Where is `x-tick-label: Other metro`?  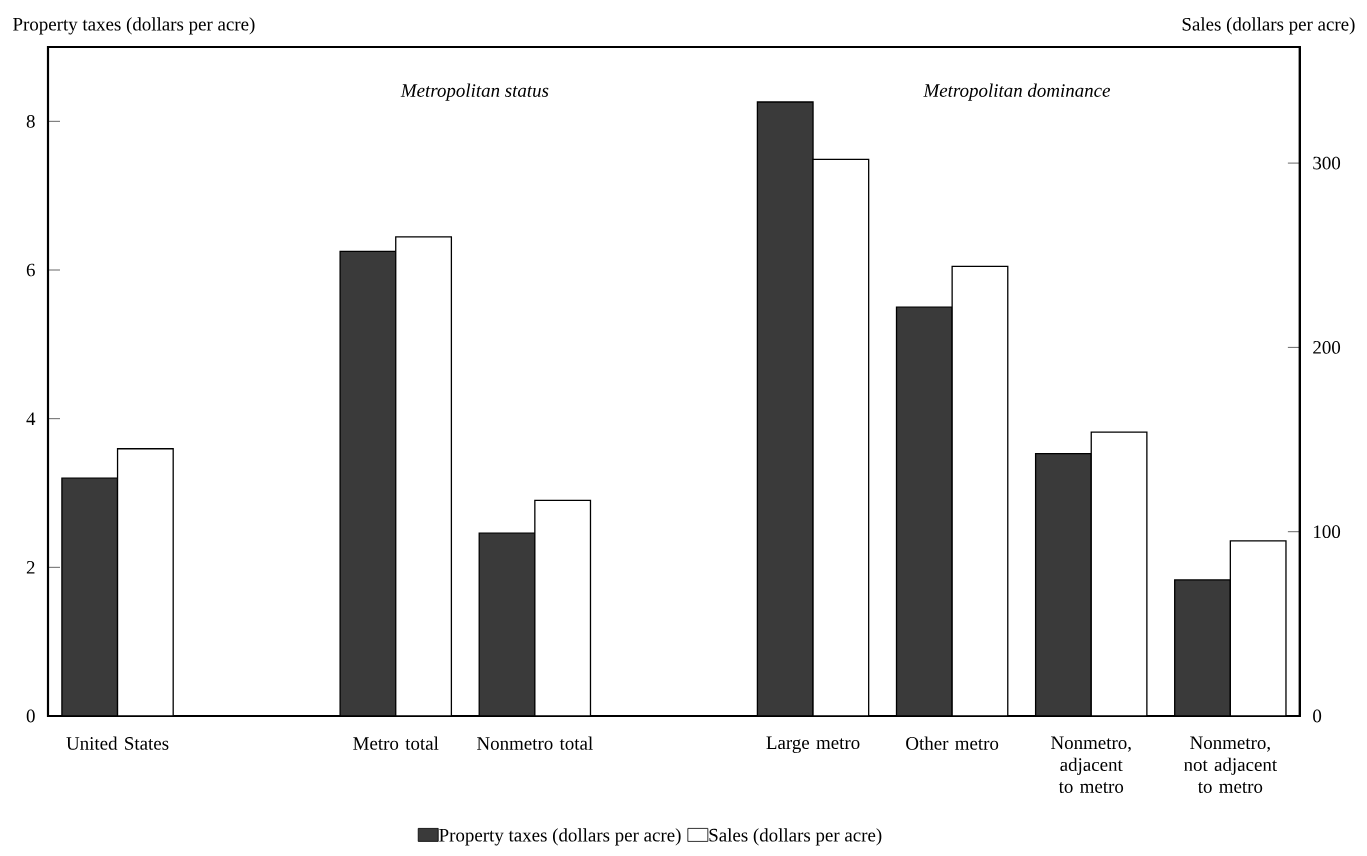
x-tick-label: Other metro is located at coordinates (952, 743).